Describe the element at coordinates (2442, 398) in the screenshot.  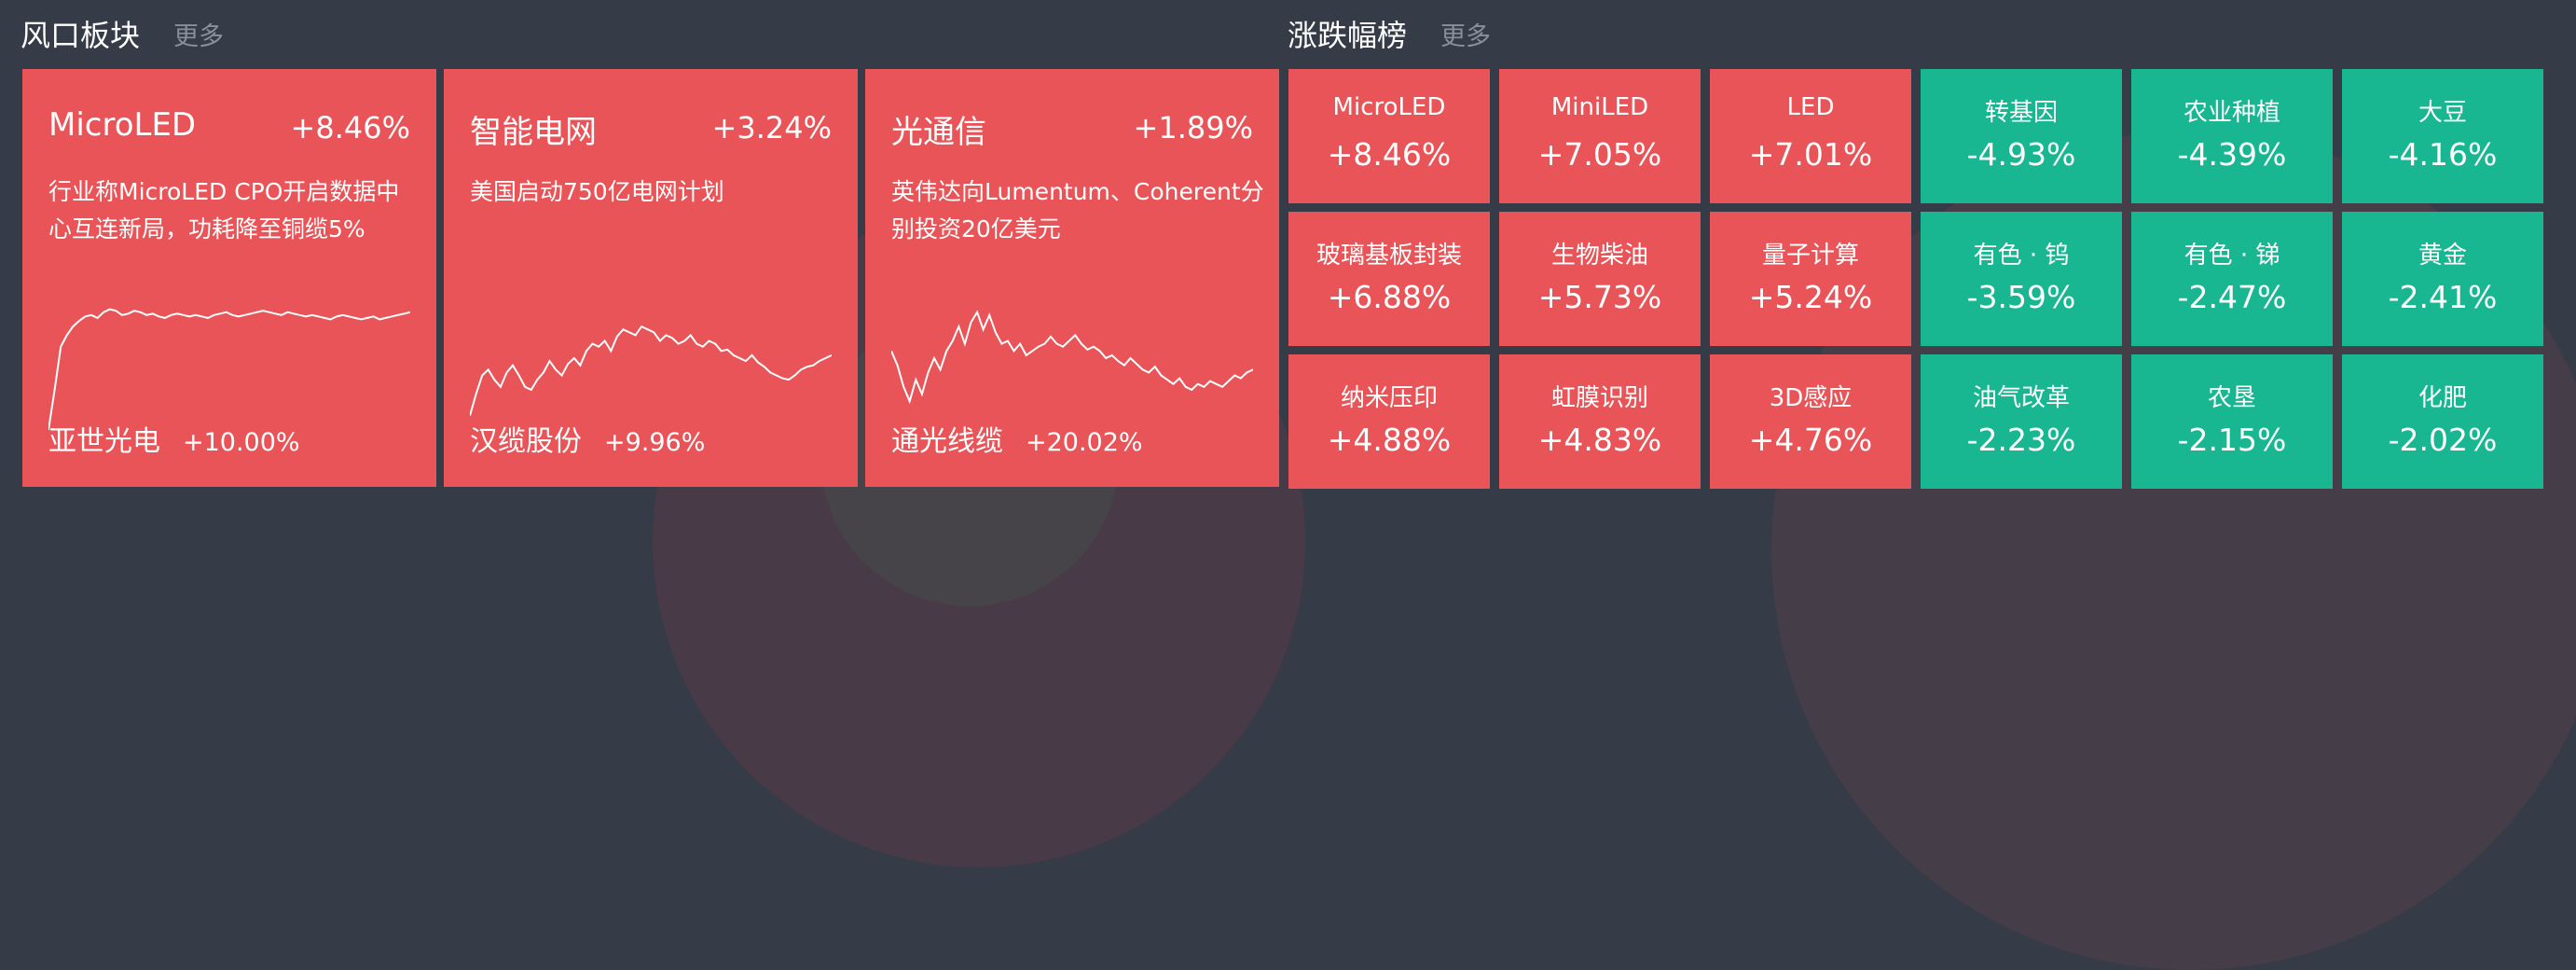
I see `tile-sector-name: 化肥` at that location.